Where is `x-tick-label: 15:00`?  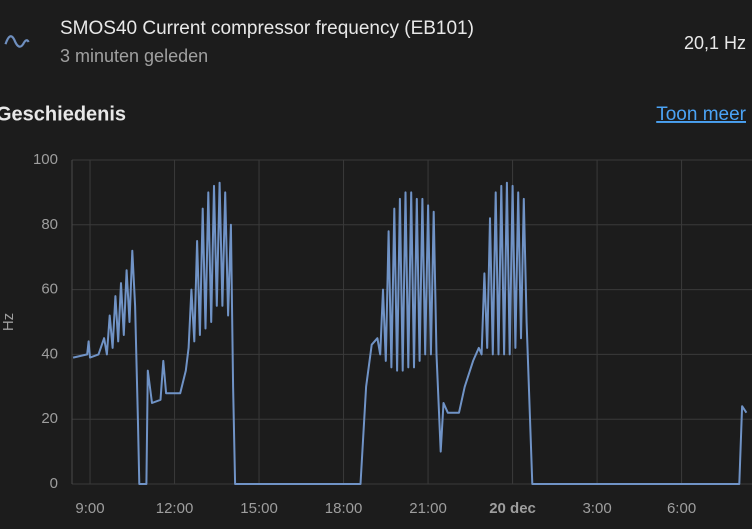
x-tick-label: 15:00 is located at coordinates (259, 508).